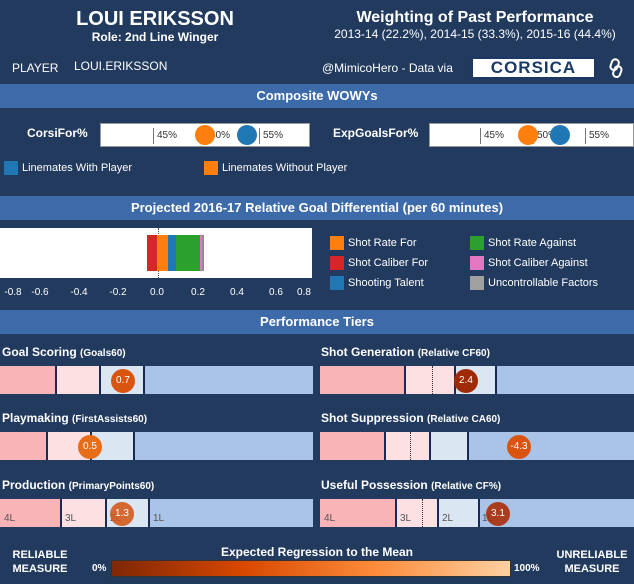  I want to click on shot-generation-bar: 2.4, so click(477, 380).